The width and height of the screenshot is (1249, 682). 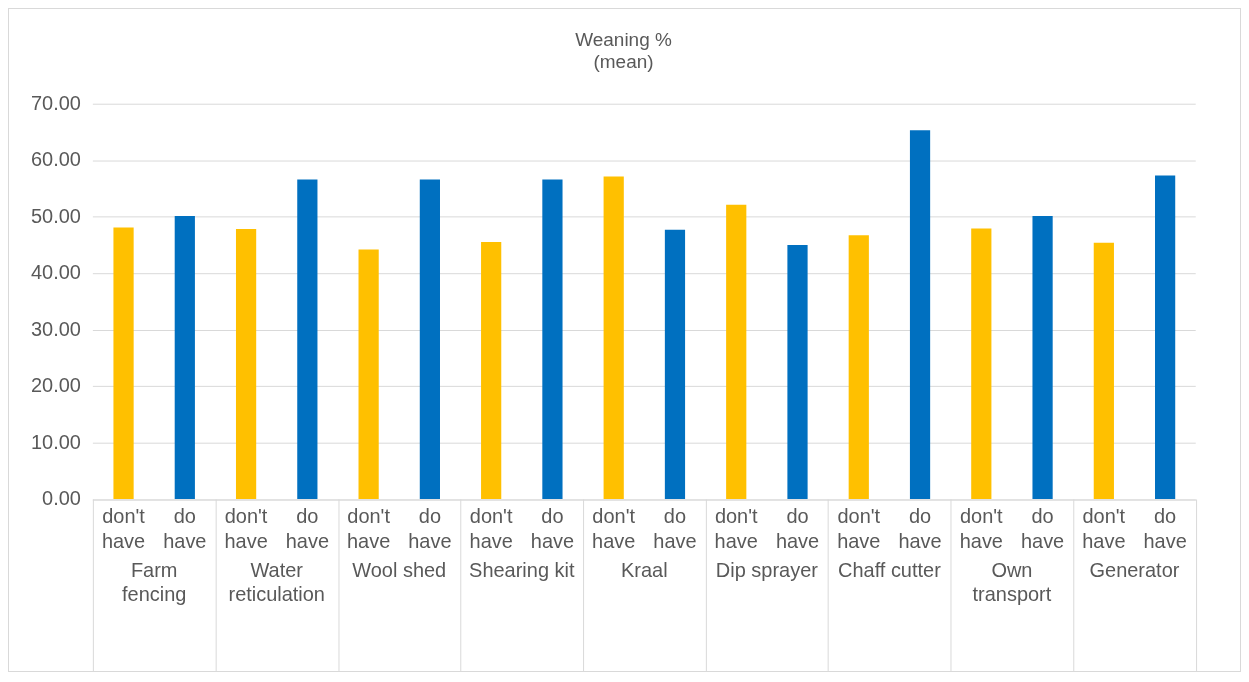 I want to click on x-tick-label: Shearing kit, so click(x=522, y=569).